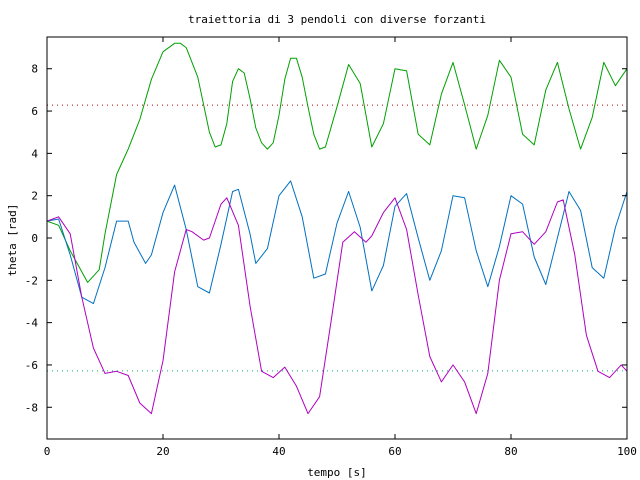 This screenshot has height=480, width=640. What do you see at coordinates (278, 451) in the screenshot?
I see `x-tick-label-40: 40` at bounding box center [278, 451].